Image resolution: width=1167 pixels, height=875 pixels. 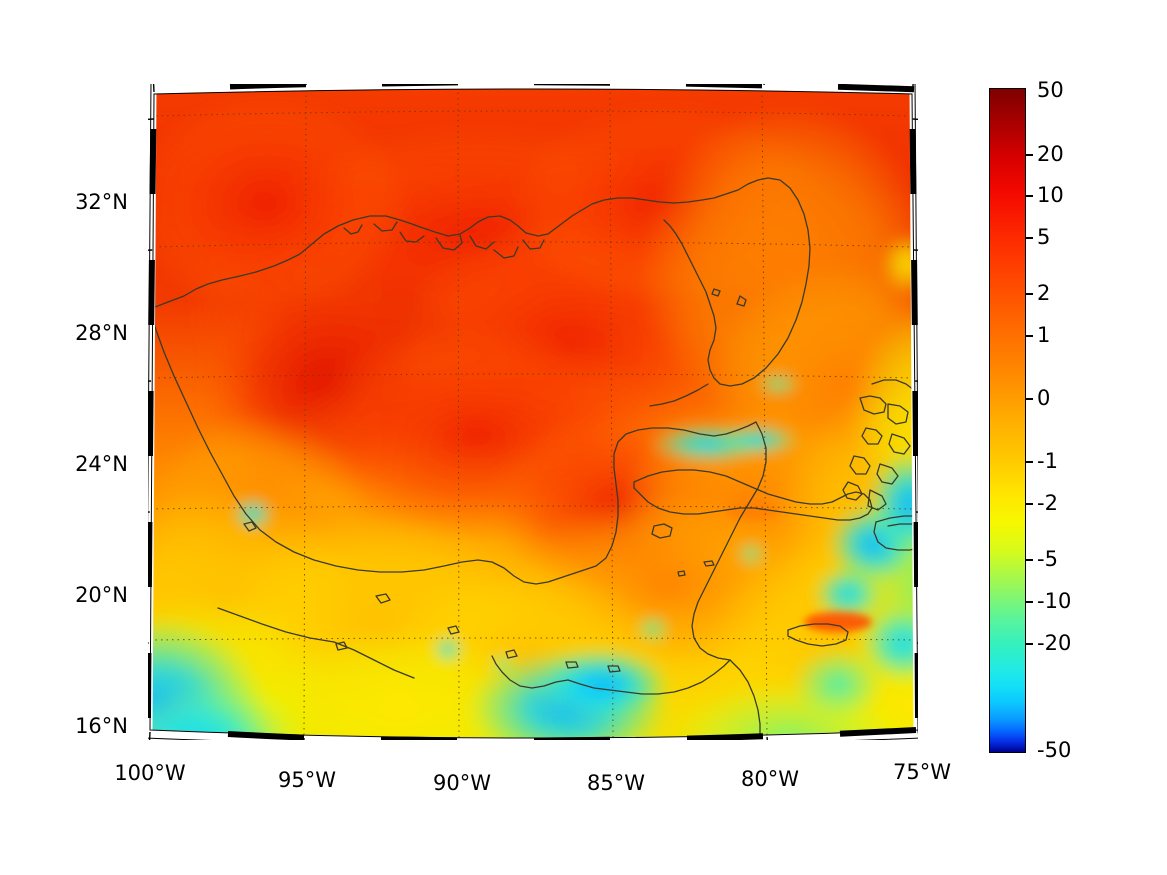 I want to click on colorbar-label-neg2: -2, so click(x=1047, y=503).